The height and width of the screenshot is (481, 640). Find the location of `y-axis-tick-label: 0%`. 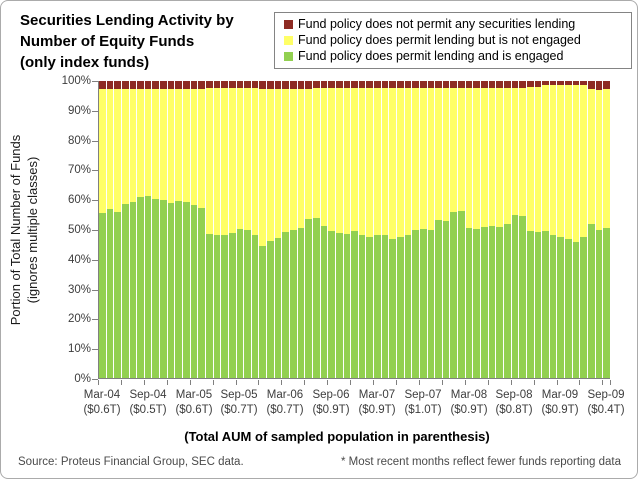

y-axis-tick-label: 0% is located at coordinates (82, 379).